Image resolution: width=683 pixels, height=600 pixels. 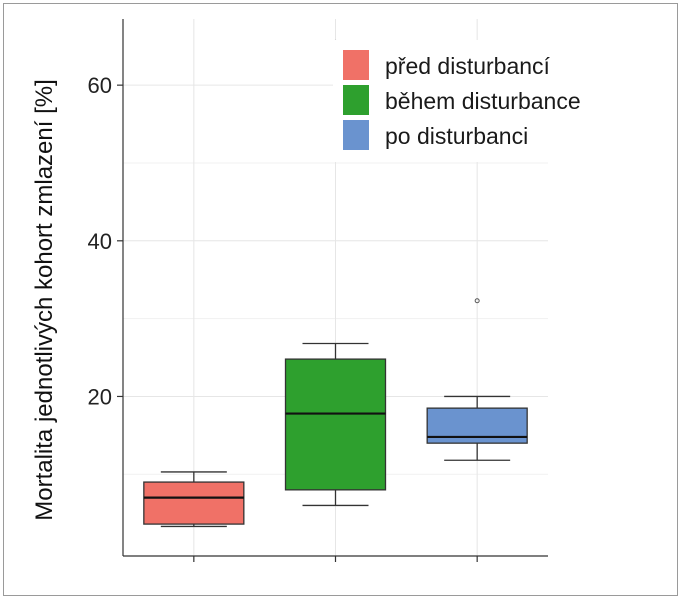 I want to click on y-tick-label: 20, so click(x=100, y=396).